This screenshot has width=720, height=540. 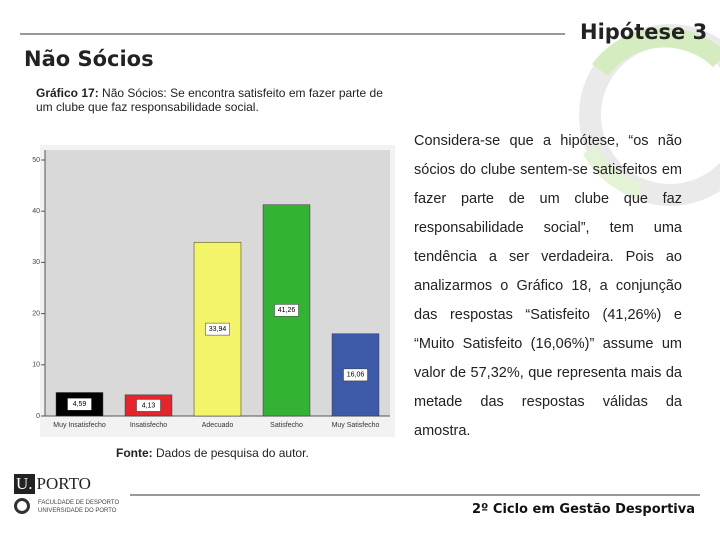 I want to click on y-tick-label: 40, so click(x=36, y=211).